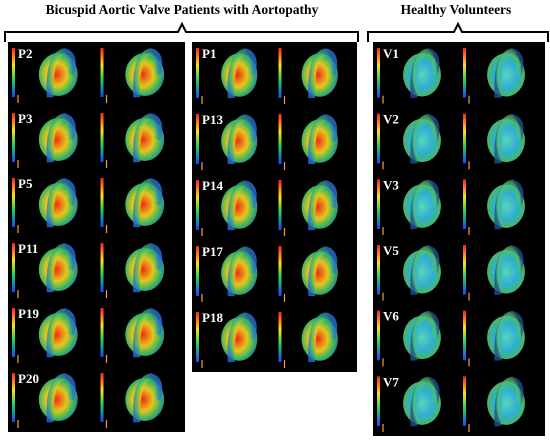 The width and height of the screenshot is (550, 441). What do you see at coordinates (212, 317) in the screenshot?
I see `case-label: P18` at bounding box center [212, 317].